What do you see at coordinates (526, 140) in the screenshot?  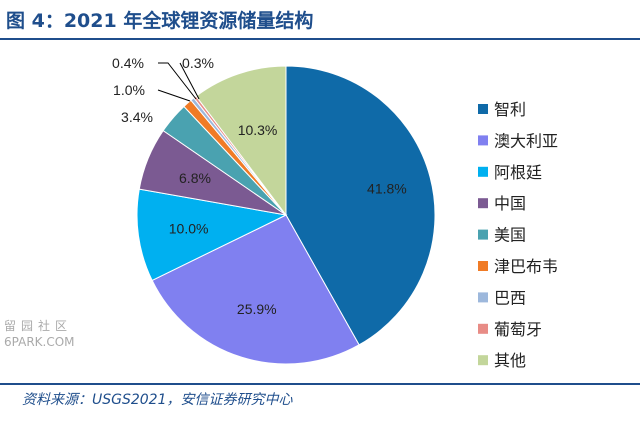 I see `legend-label: 澳大利亚` at bounding box center [526, 140].